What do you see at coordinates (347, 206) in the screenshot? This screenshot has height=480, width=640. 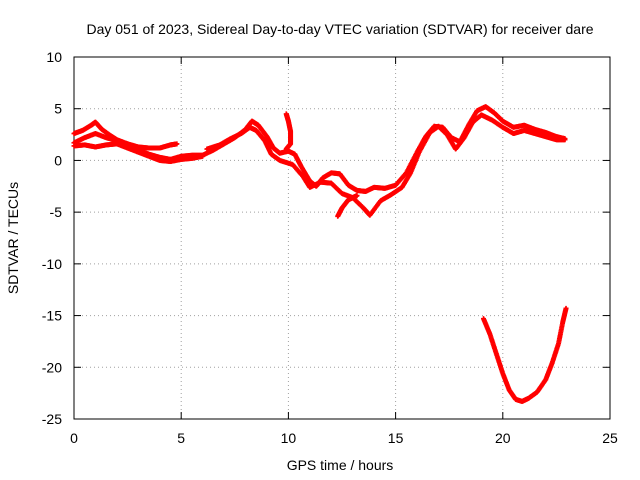 I see `series-dip-near-12h` at bounding box center [347, 206].